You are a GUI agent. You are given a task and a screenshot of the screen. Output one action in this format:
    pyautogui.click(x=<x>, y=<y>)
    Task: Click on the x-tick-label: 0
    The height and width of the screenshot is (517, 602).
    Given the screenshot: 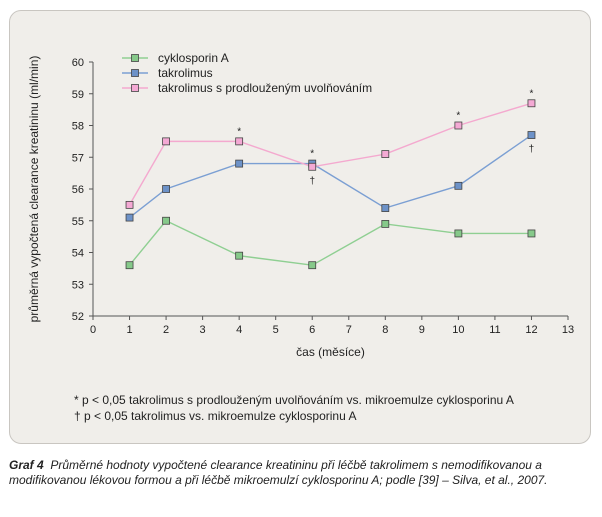 What is the action you would take?
    pyautogui.click(x=93, y=330)
    